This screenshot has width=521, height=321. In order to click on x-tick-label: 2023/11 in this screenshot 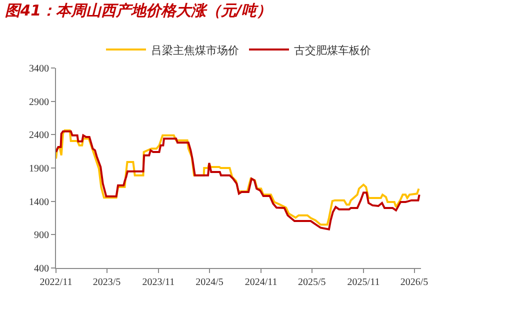, I will do `click(158, 282)`.